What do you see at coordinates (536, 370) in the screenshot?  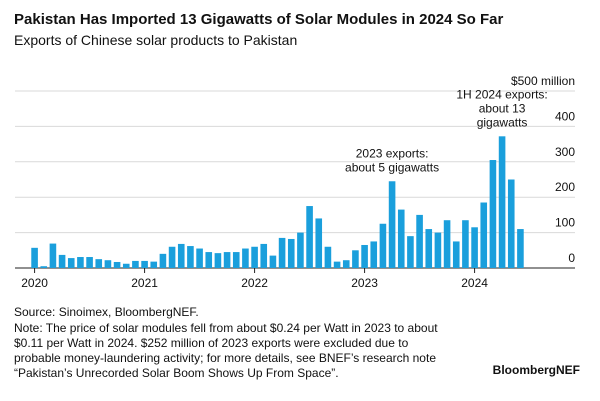 I see `brand: BloombergNEF` at bounding box center [536, 370].